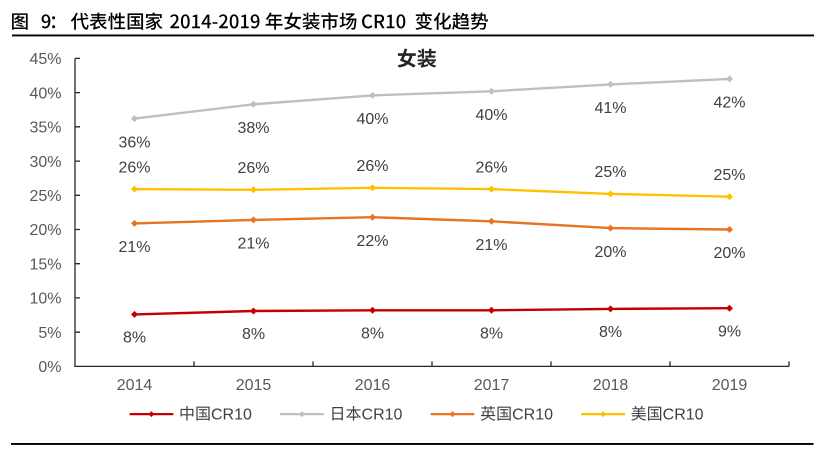 Image resolution: width=825 pixels, height=450 pixels. What do you see at coordinates (254, 385) in the screenshot?
I see `svg-text: 2015` at bounding box center [254, 385].